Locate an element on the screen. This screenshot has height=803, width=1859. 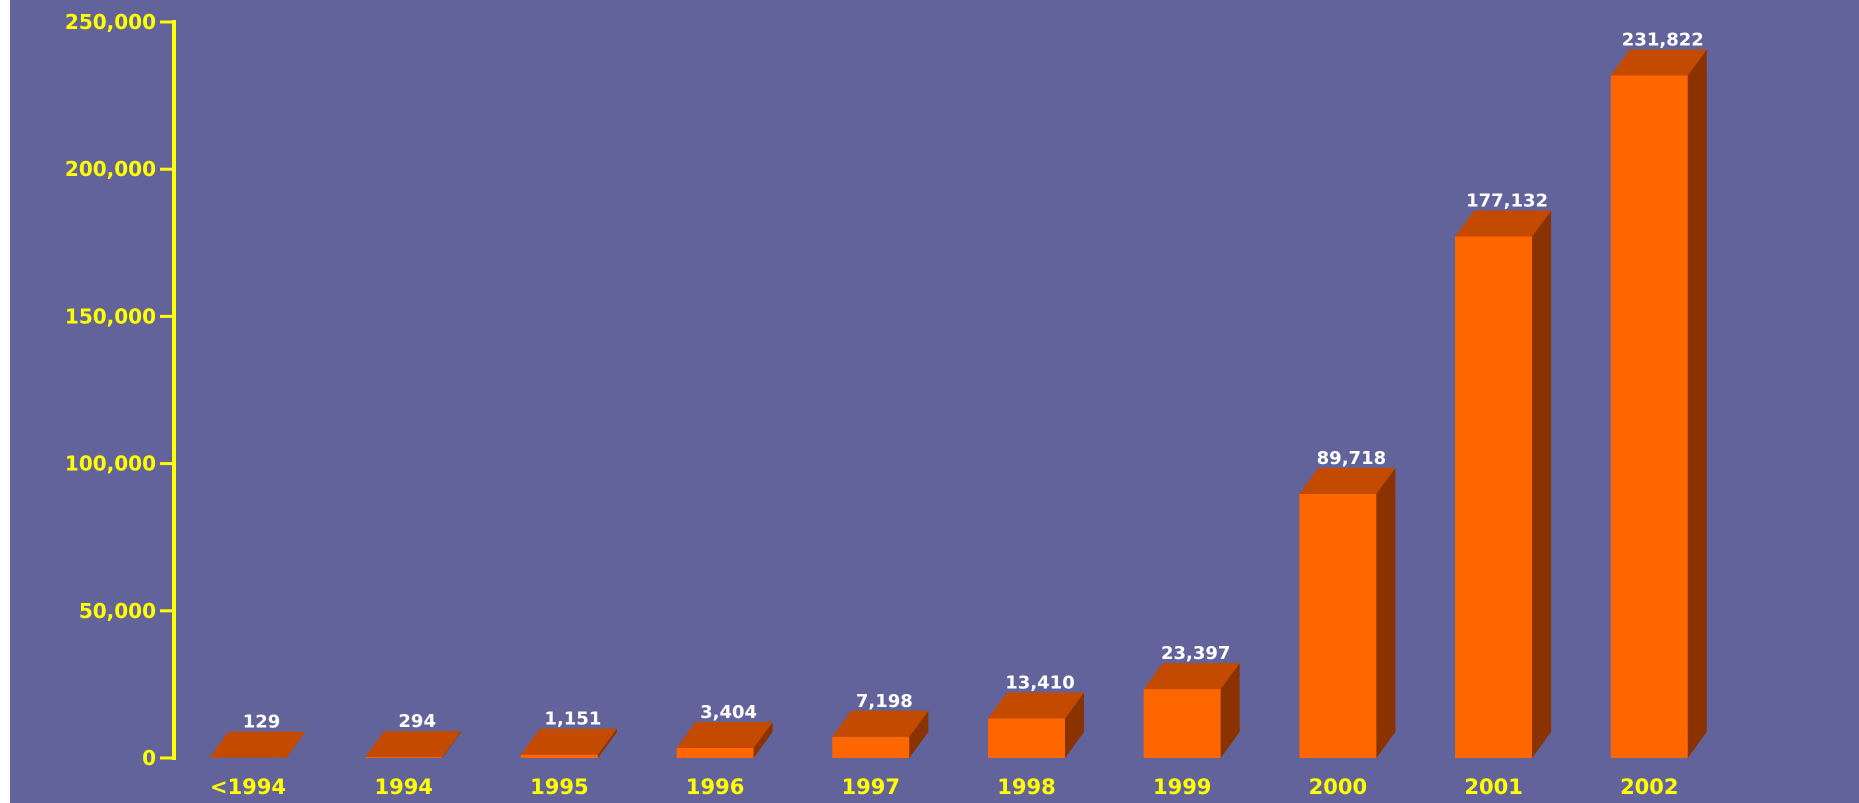
bar-value-label: 89,718 is located at coordinates (1351, 458).